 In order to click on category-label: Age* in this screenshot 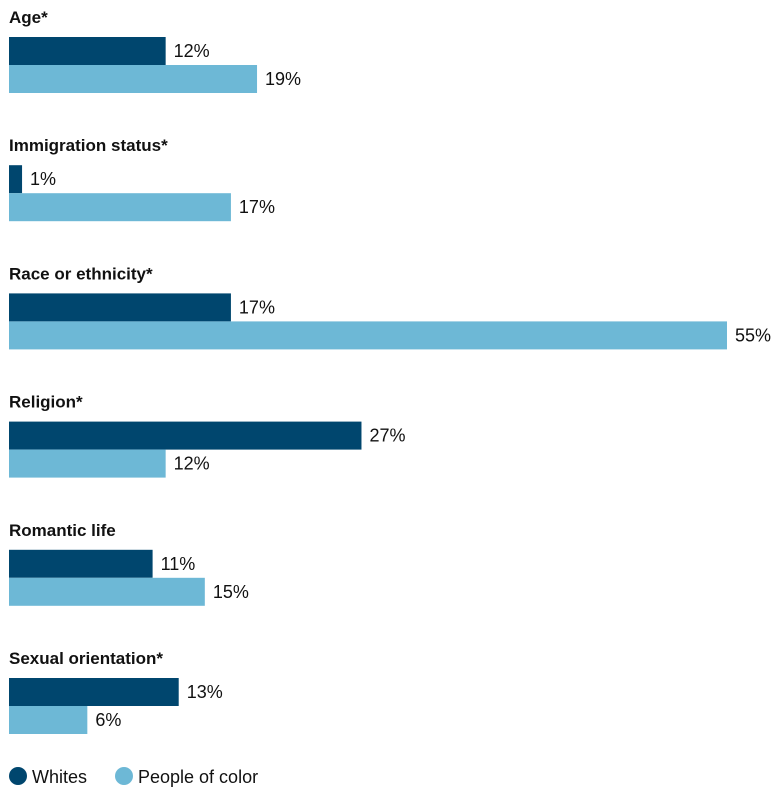, I will do `click(28, 17)`.